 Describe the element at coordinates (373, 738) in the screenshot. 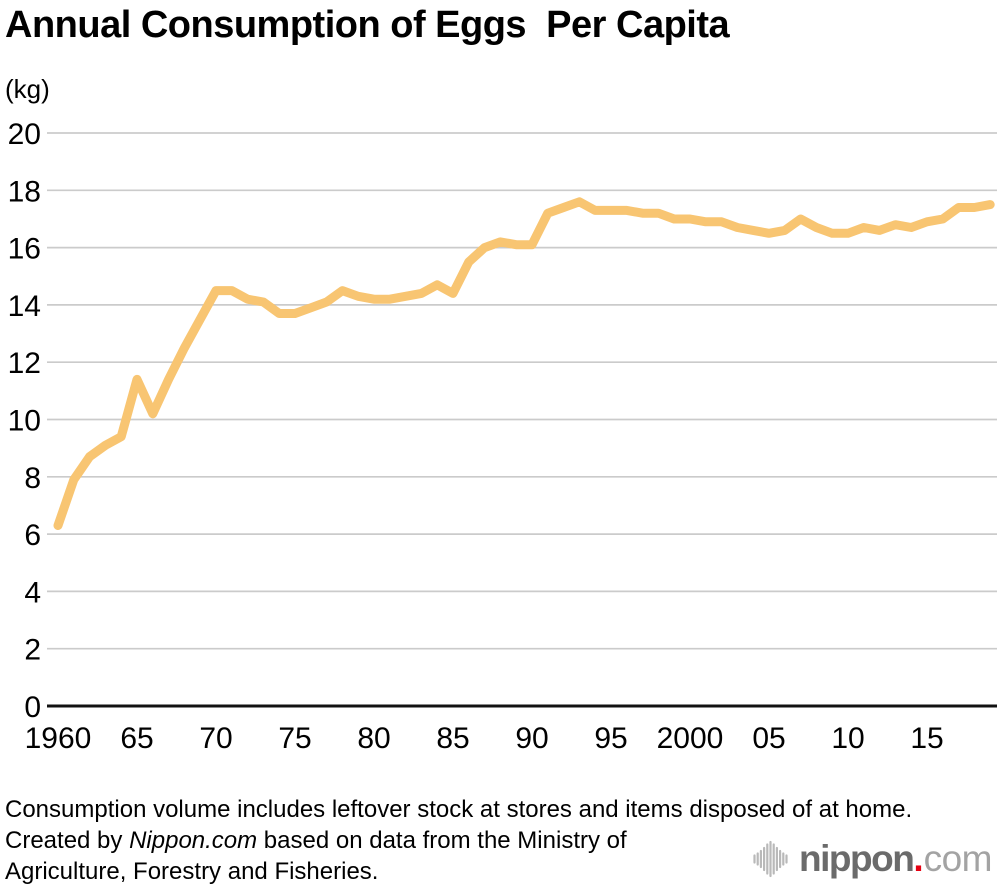

I see `svg-text: 80` at that location.